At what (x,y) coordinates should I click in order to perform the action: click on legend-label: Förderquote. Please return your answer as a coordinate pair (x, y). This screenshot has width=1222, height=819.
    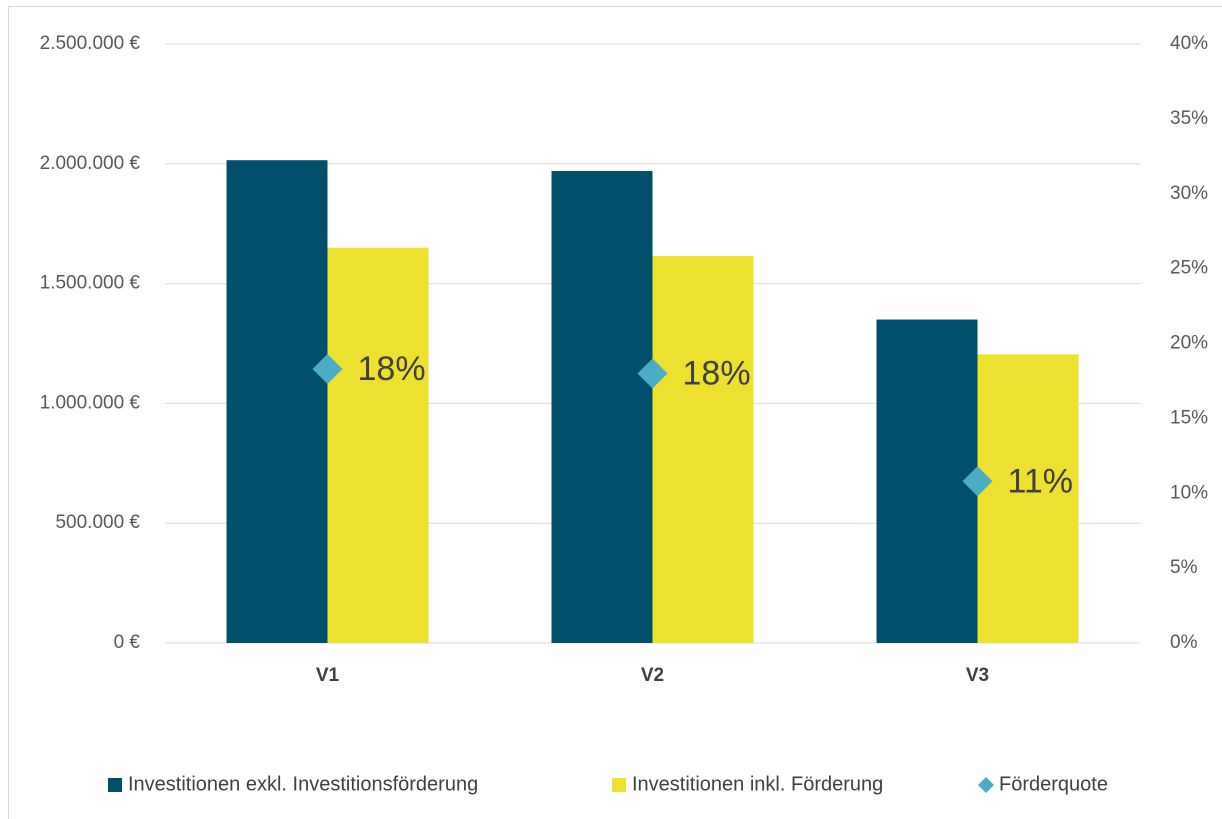
    Looking at the image, I should click on (1053, 784).